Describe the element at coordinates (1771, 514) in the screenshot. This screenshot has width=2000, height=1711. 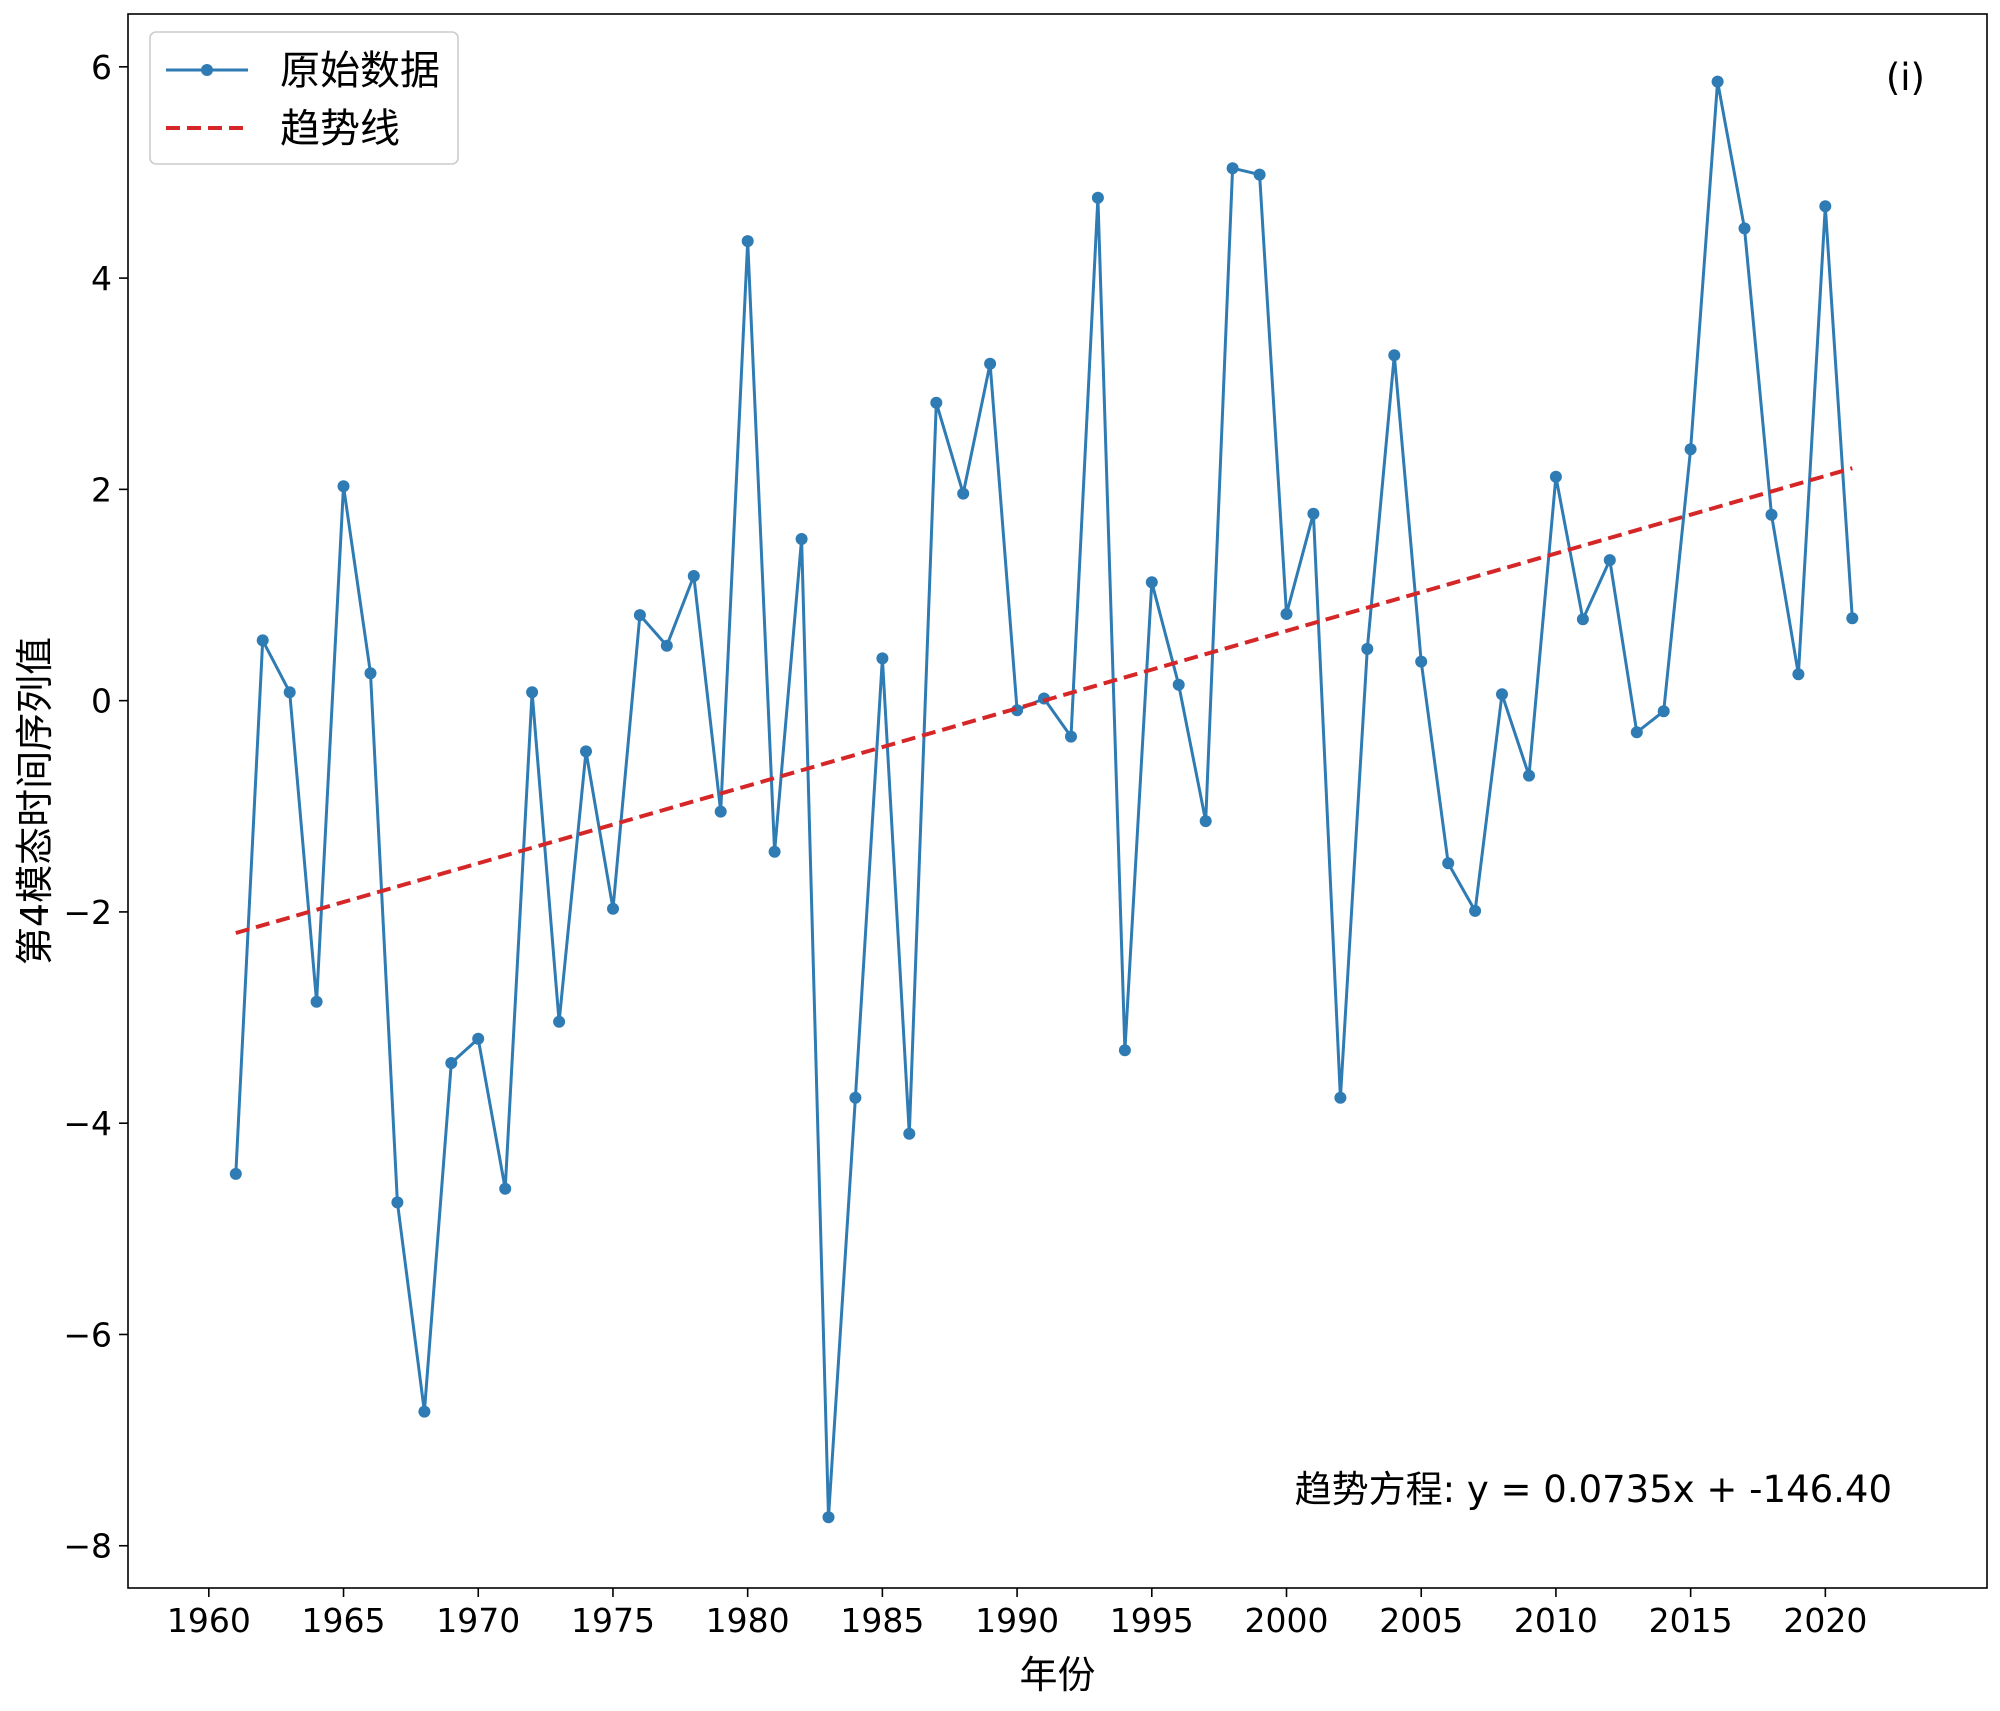
I see `data-point-2018` at that location.